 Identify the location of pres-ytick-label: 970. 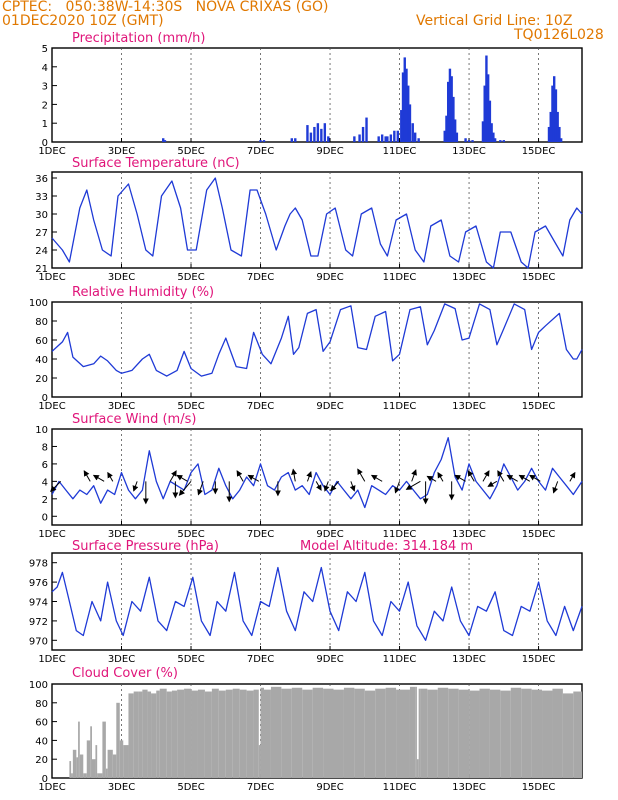
(38, 641).